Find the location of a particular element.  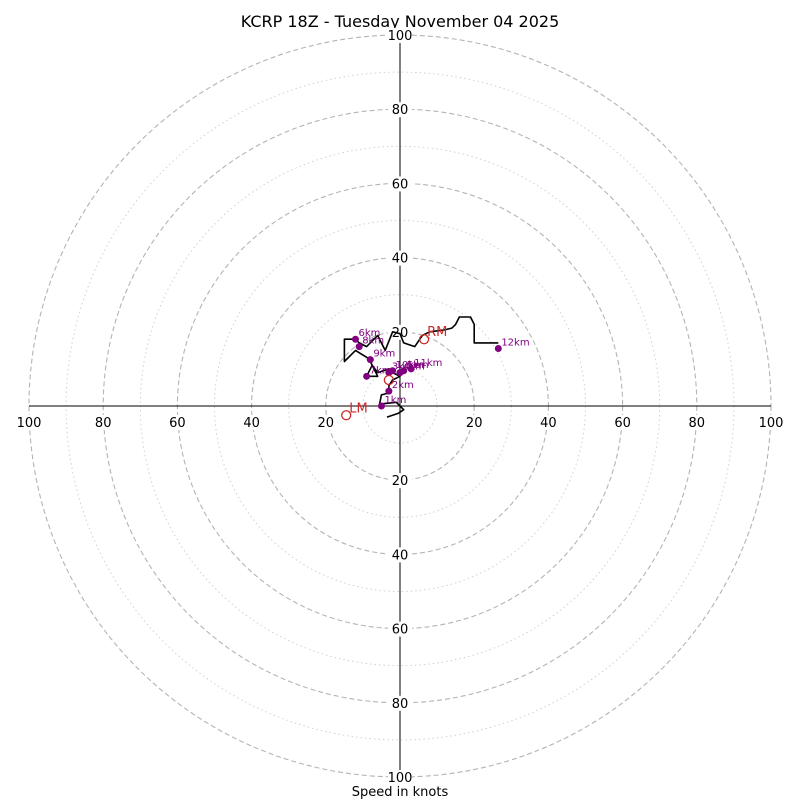

height-label: 5km is located at coordinates (418, 365).